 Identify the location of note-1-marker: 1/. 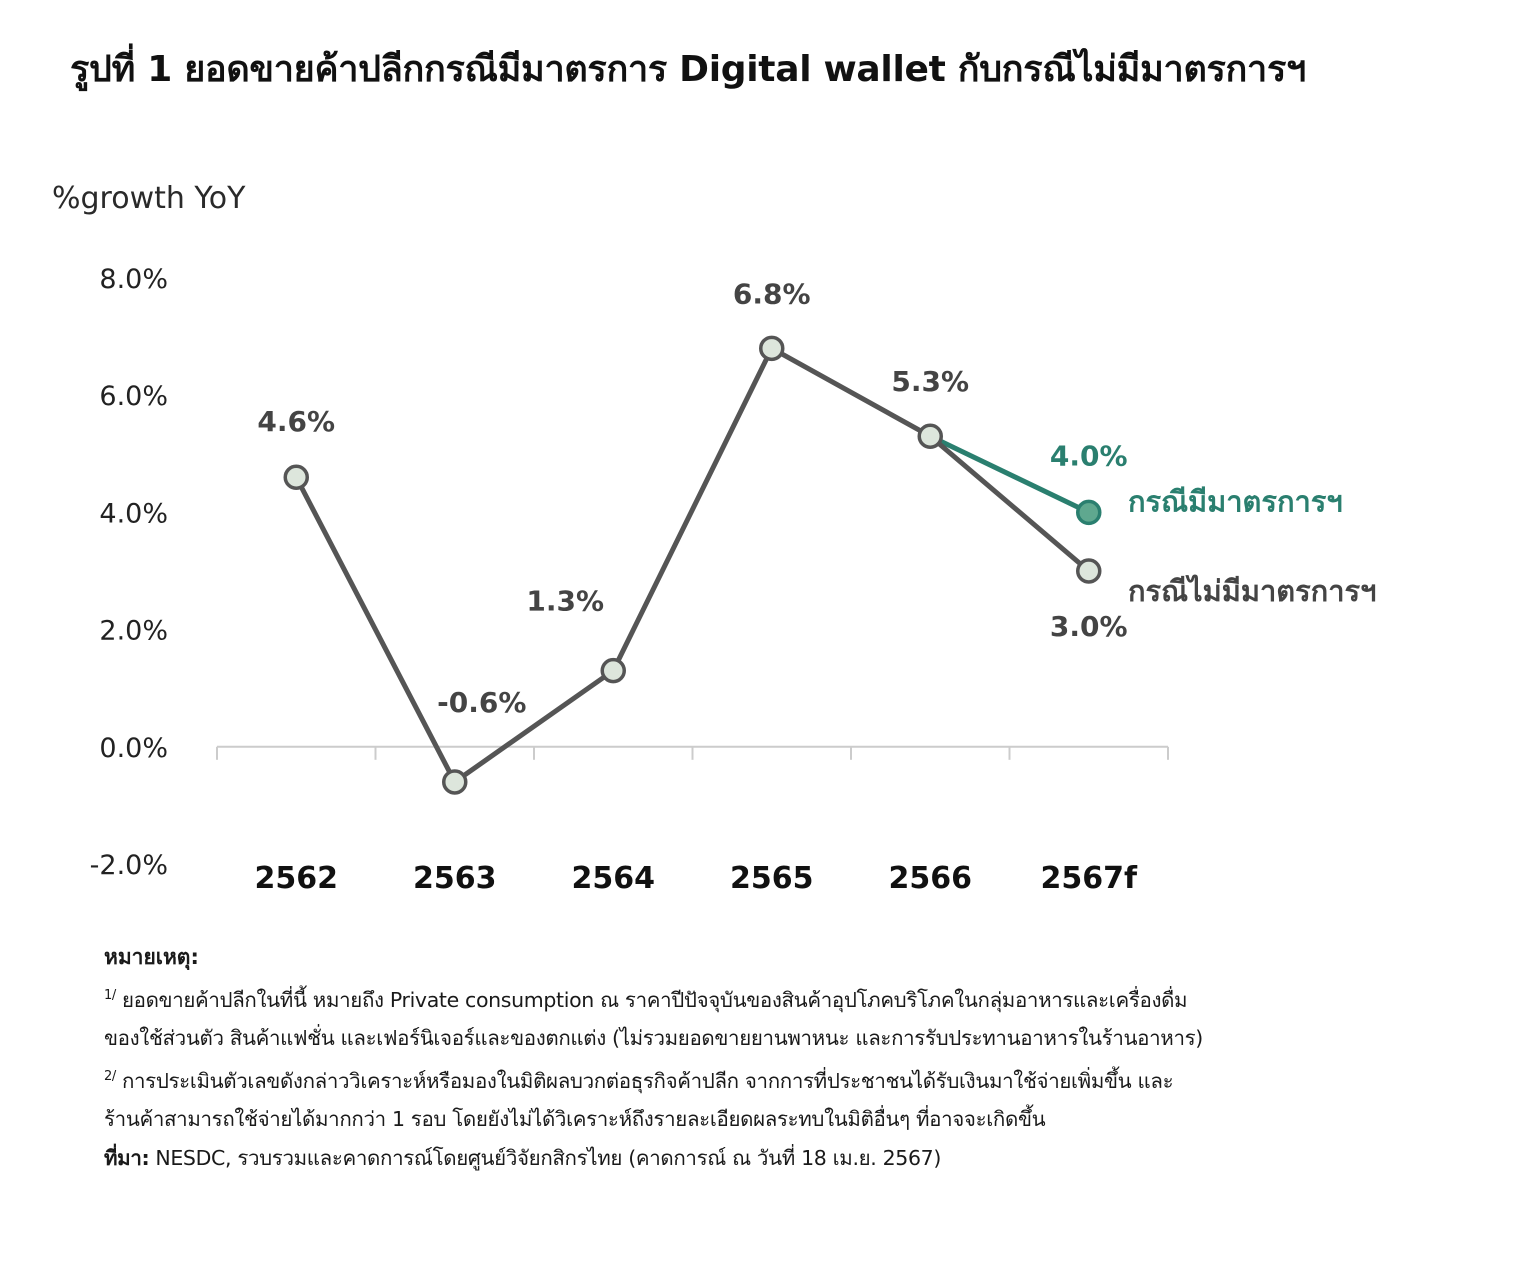
(110, 995).